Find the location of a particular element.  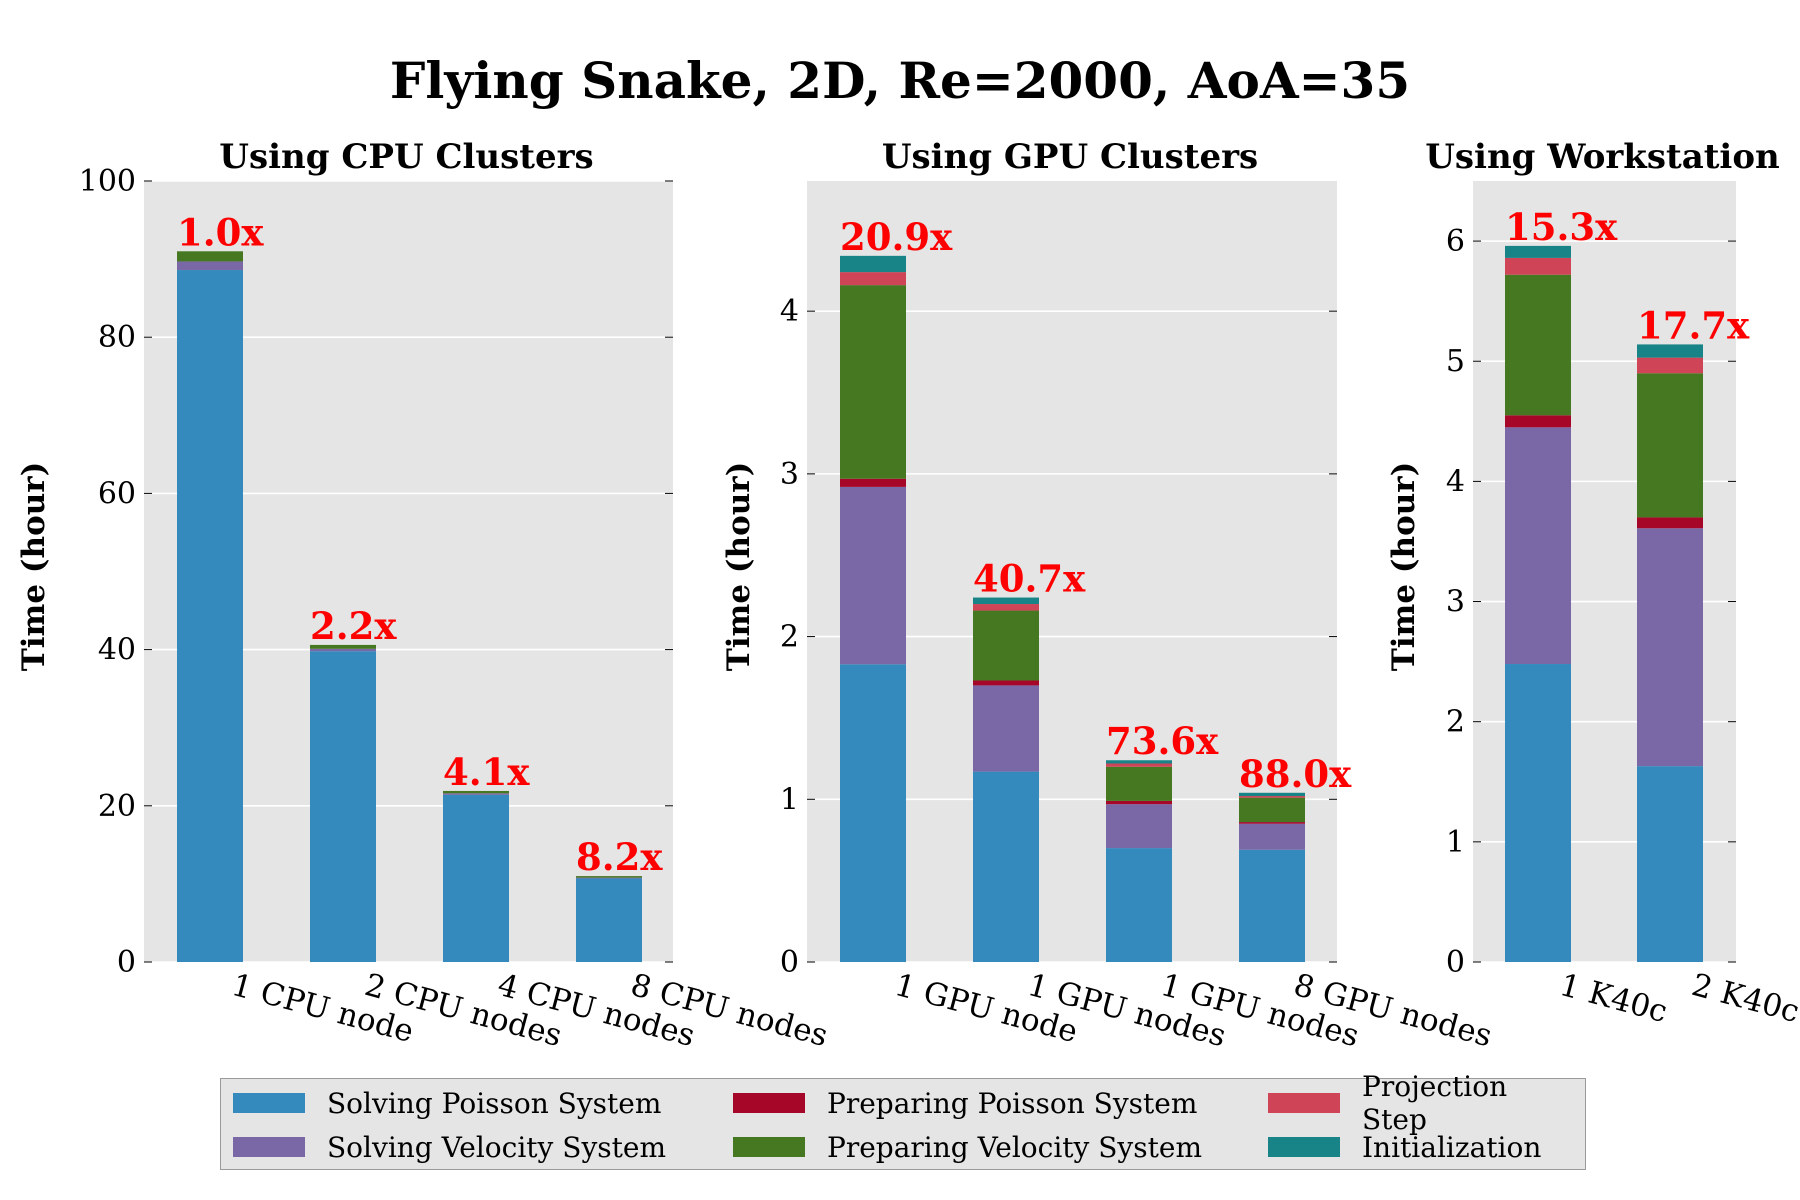

y-tick-label: 20 is located at coordinates (117, 806).